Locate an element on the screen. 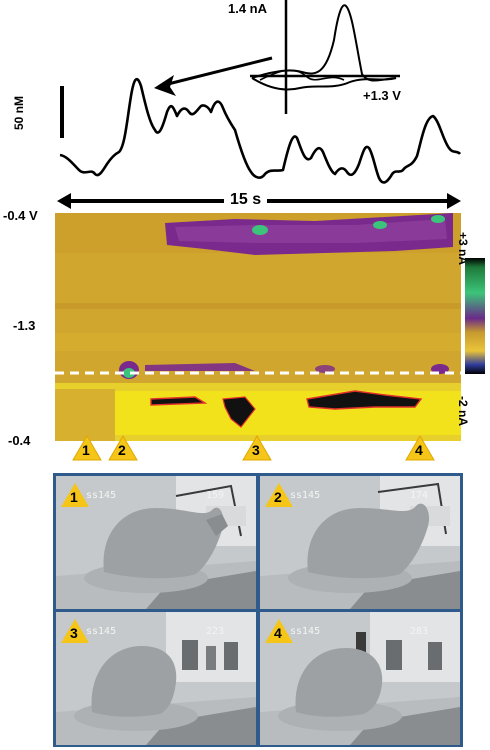 This screenshot has width=490, height=750. frame-2-marker: 2 is located at coordinates (279, 495).